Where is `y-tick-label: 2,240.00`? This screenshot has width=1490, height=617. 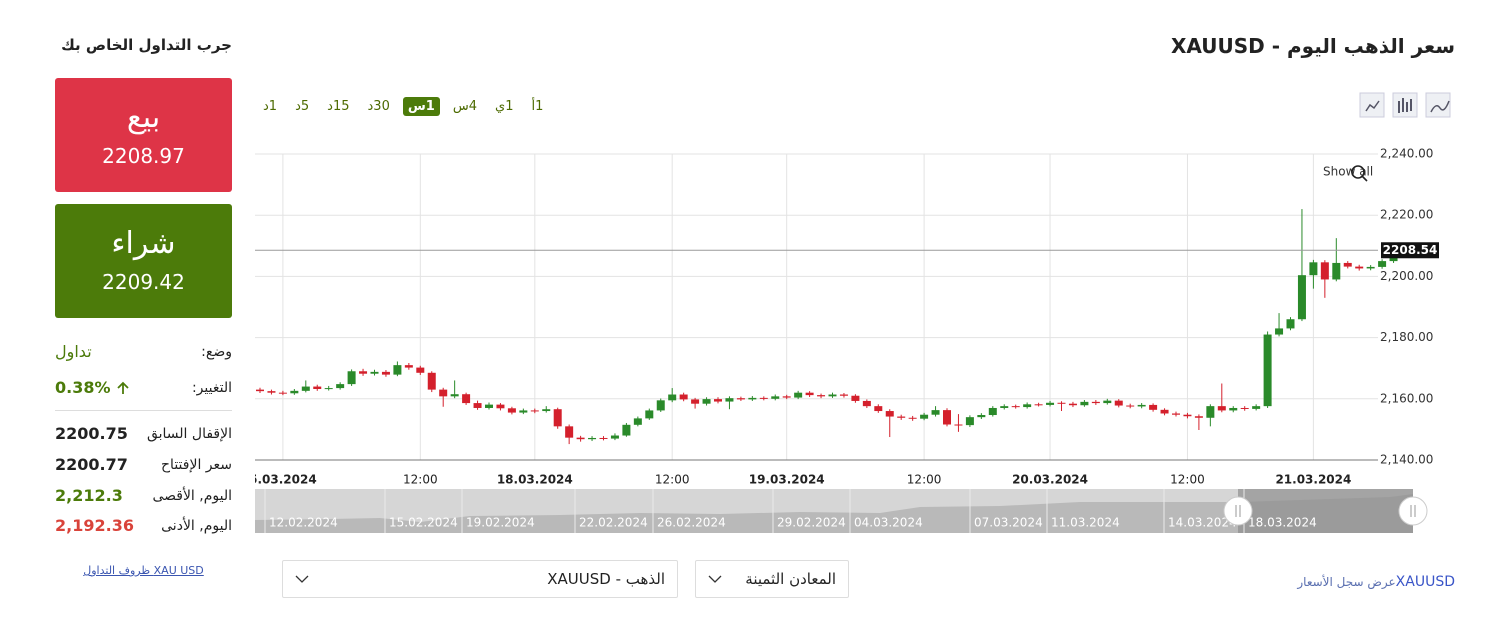
y-tick-label: 2,240.00 is located at coordinates (1406, 154).